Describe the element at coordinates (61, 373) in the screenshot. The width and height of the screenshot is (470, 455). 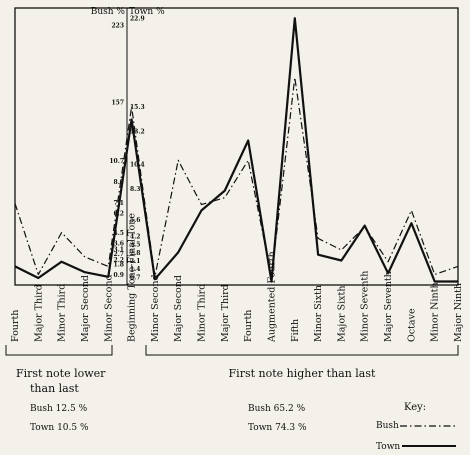
I see `group-lower-label-0: First note lower` at that location.